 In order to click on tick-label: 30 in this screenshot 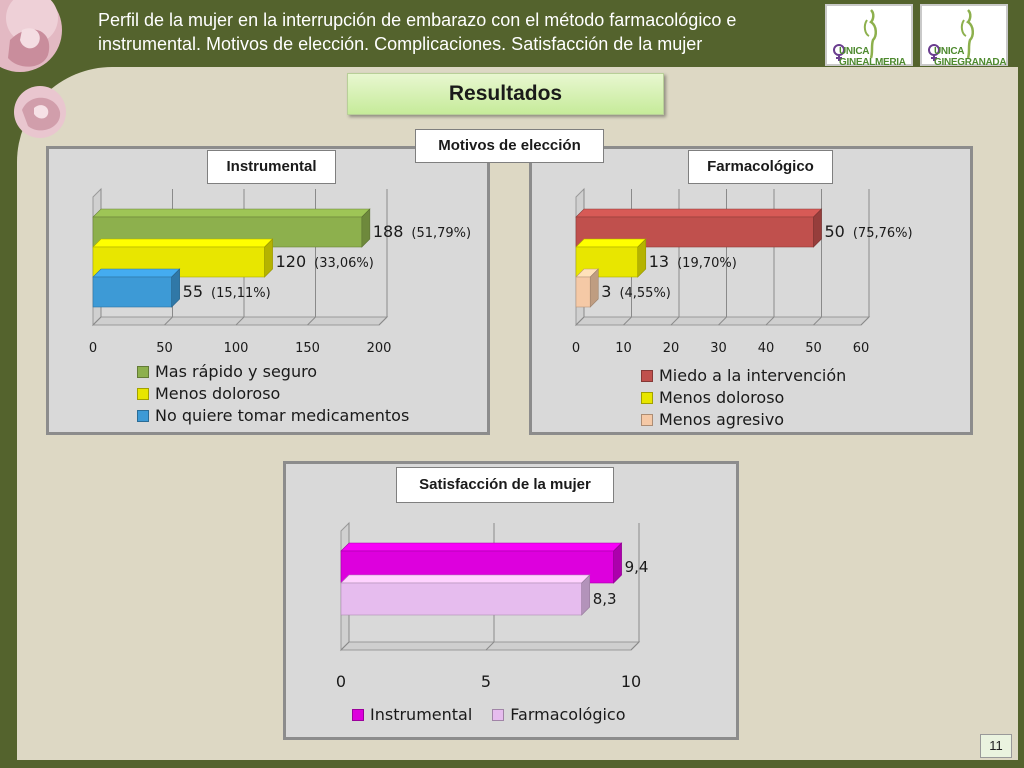, I will do `click(718, 348)`.